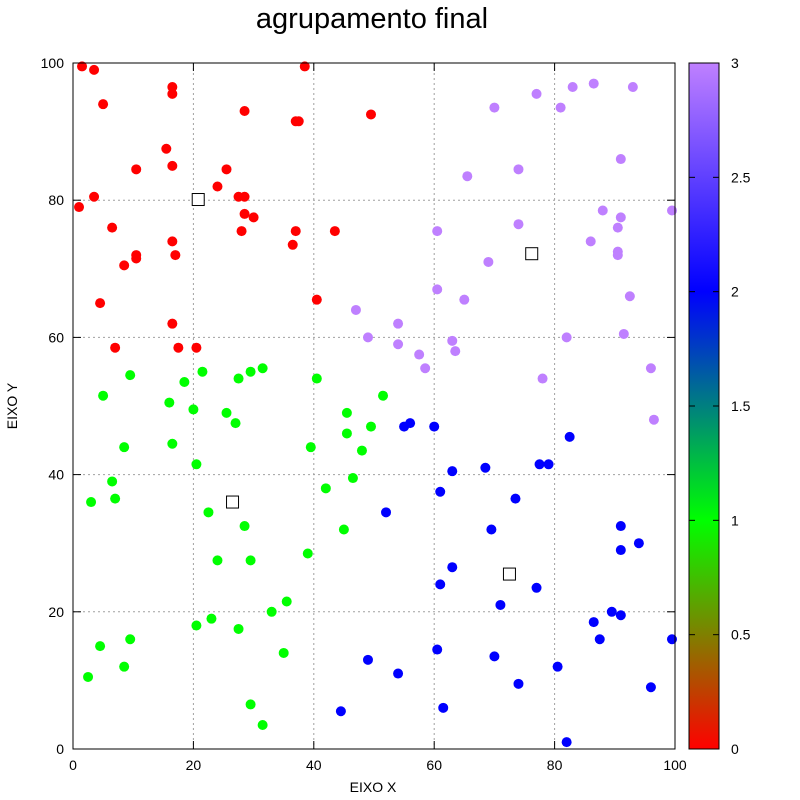 The width and height of the screenshot is (800, 800). What do you see at coordinates (741, 406) in the screenshot?
I see `colorbar-tick-label: 1.5` at bounding box center [741, 406].